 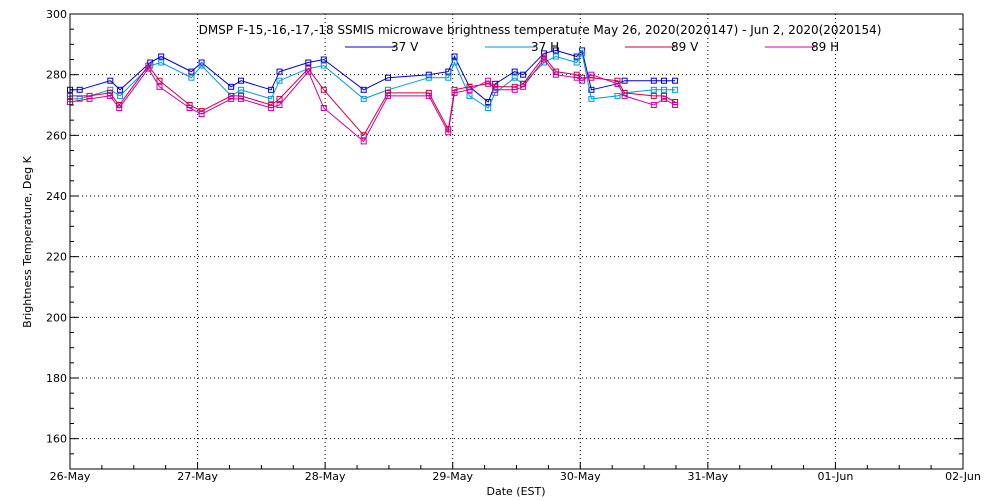 What do you see at coordinates (70, 476) in the screenshot?
I see `x-tick-label: 26-May` at bounding box center [70, 476].